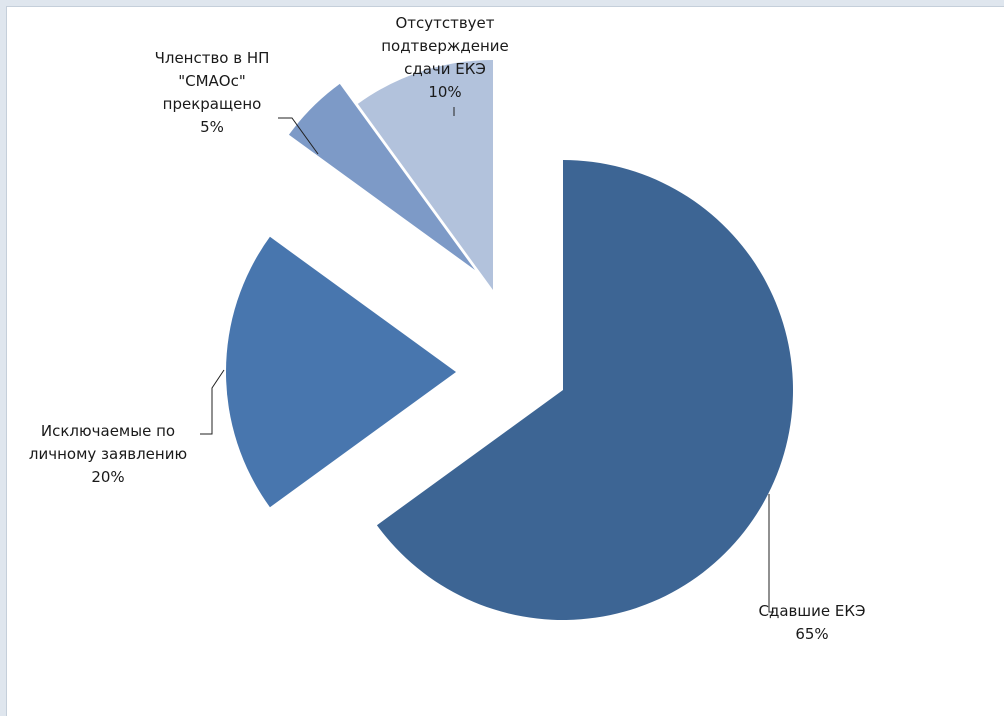 This screenshot has width=1004, height=716. I want to click on slice-label-line: подтверждение, so click(445, 46).